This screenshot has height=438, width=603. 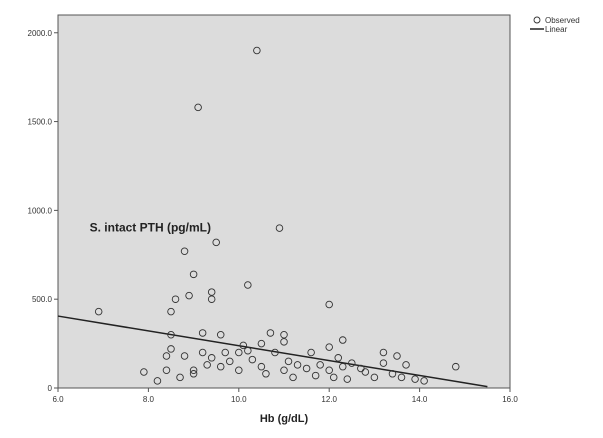 I want to click on linear-fit-line, so click(x=272, y=351).